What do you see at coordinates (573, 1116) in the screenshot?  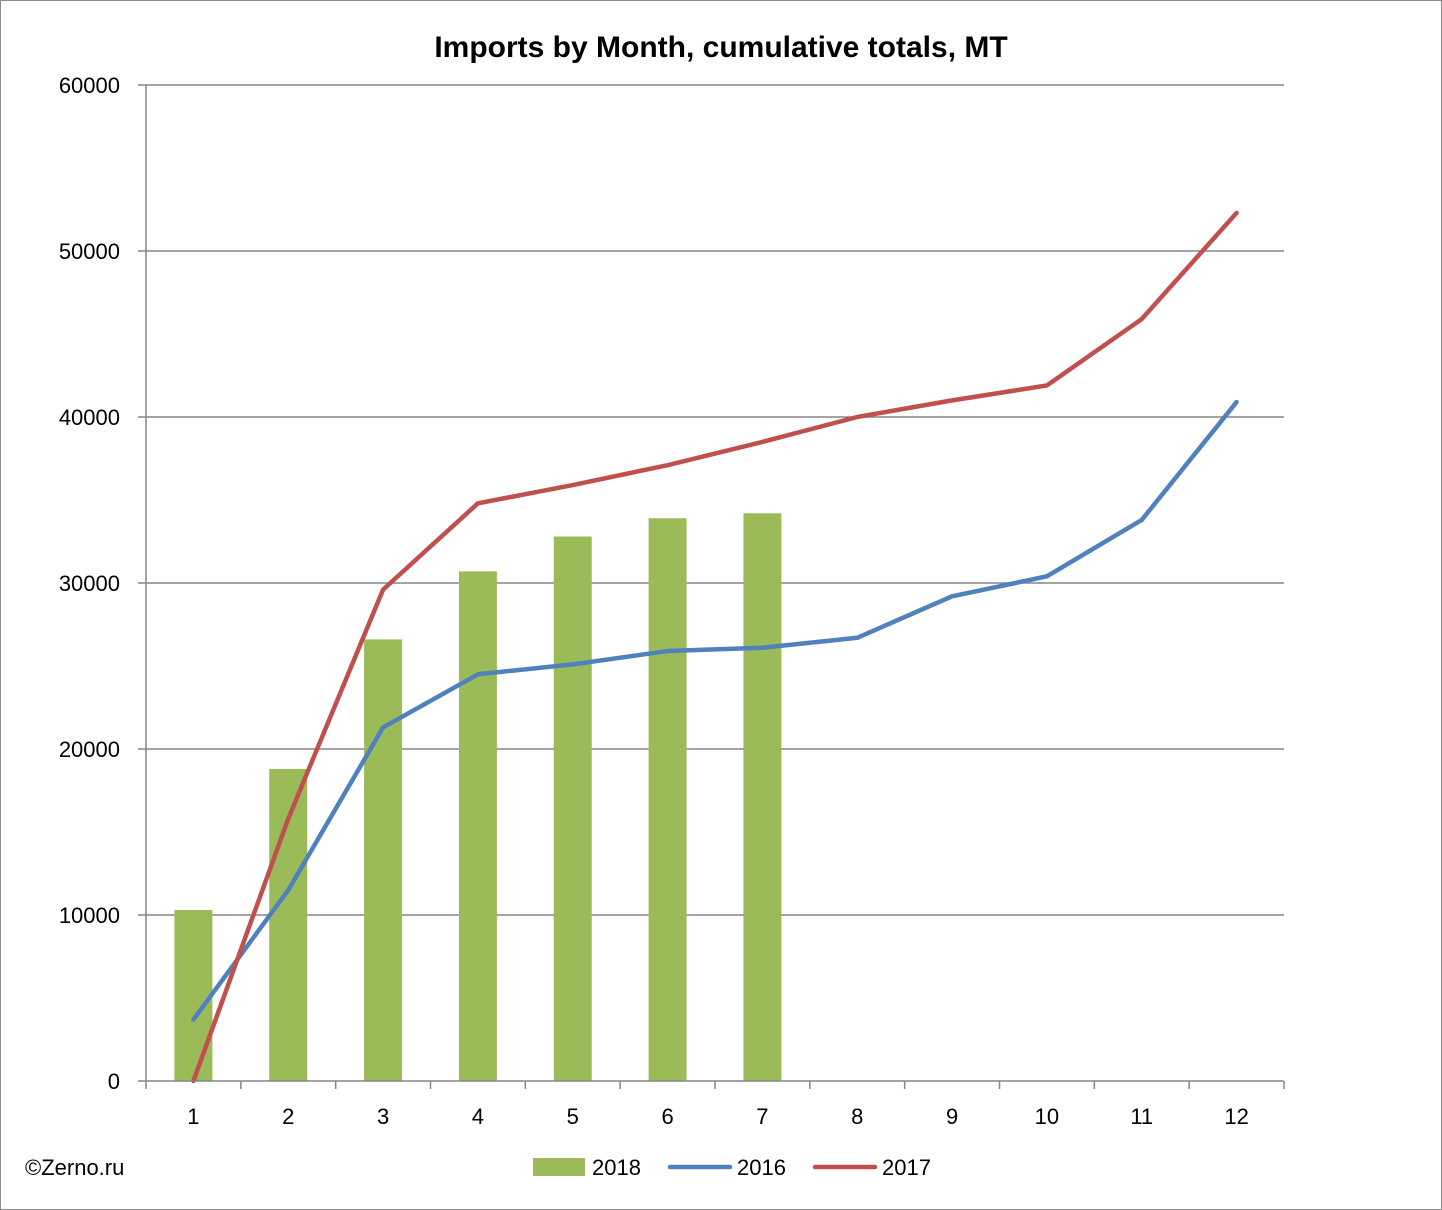 I see `x-tick-label: 5` at bounding box center [573, 1116].